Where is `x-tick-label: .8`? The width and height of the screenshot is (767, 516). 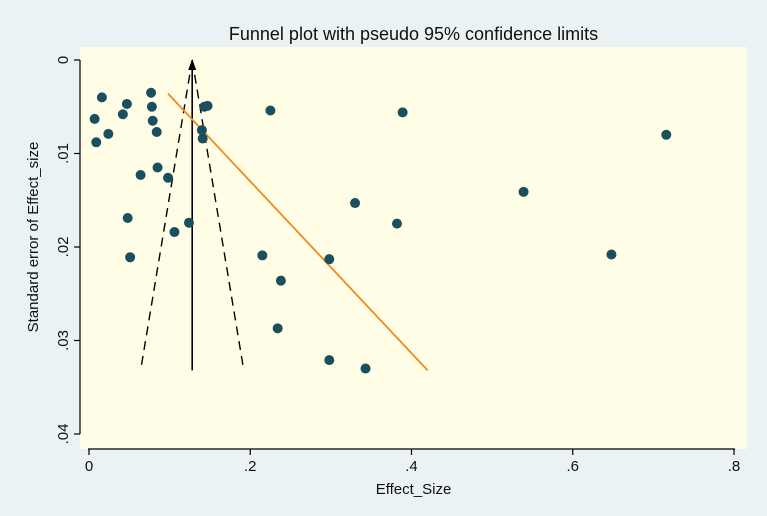
x-tick-label: .8 is located at coordinates (734, 466).